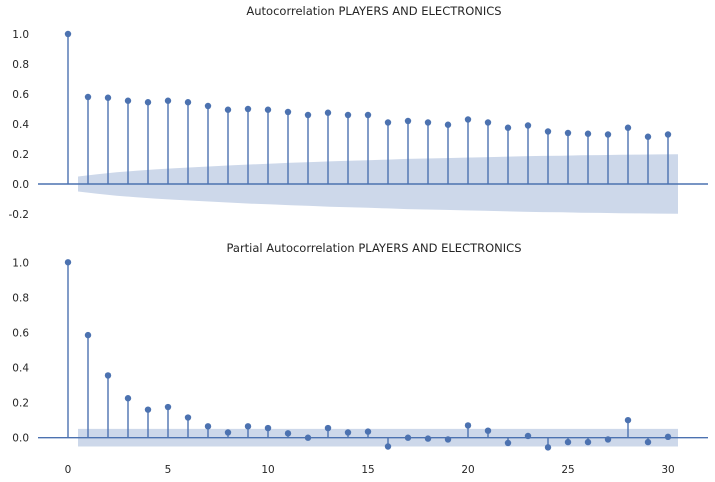  What do you see at coordinates (20, 333) in the screenshot?
I see `pacf-ytick-label: 0.6` at bounding box center [20, 333].